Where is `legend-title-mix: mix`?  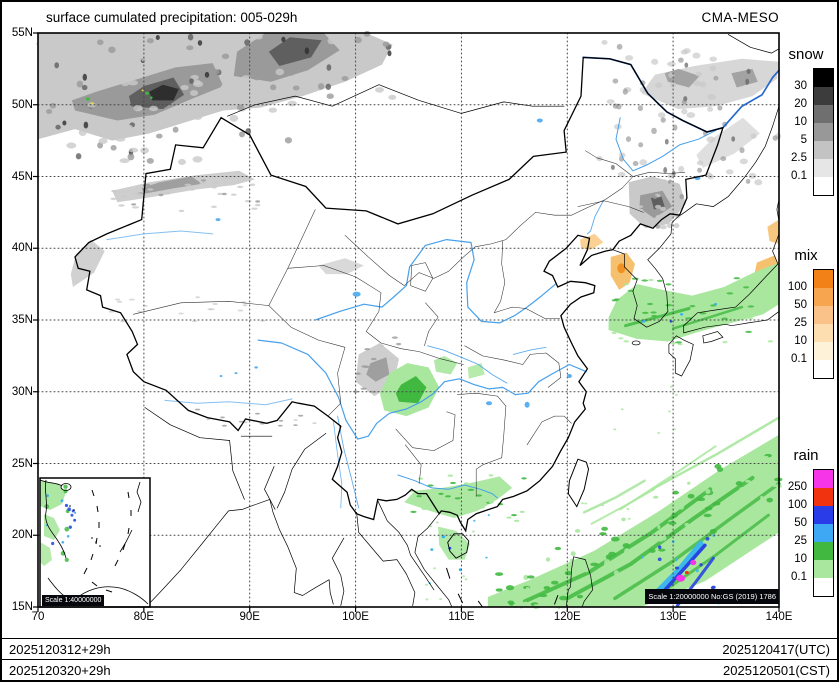
legend-title-mix: mix is located at coordinates (806, 255).